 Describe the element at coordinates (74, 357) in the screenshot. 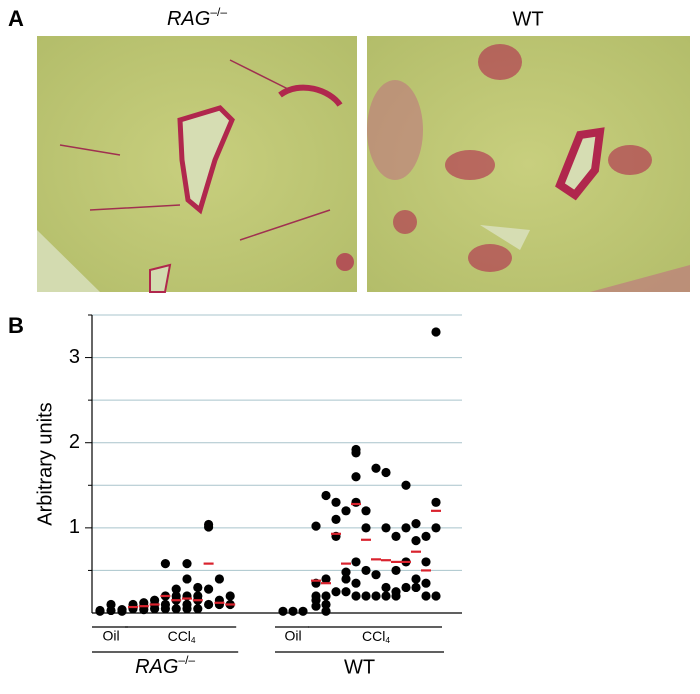

I see `y-tick-label: 3` at that location.